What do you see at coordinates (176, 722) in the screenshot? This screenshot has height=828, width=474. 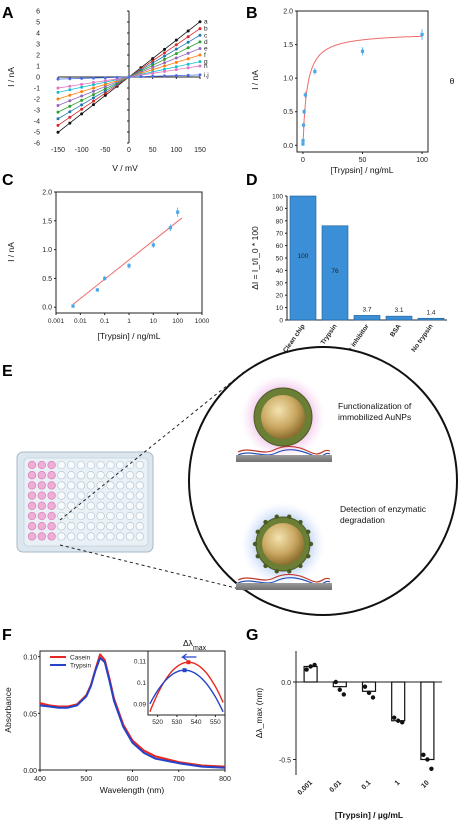 I see `inset-x-tick-label: 530` at bounding box center [176, 722].